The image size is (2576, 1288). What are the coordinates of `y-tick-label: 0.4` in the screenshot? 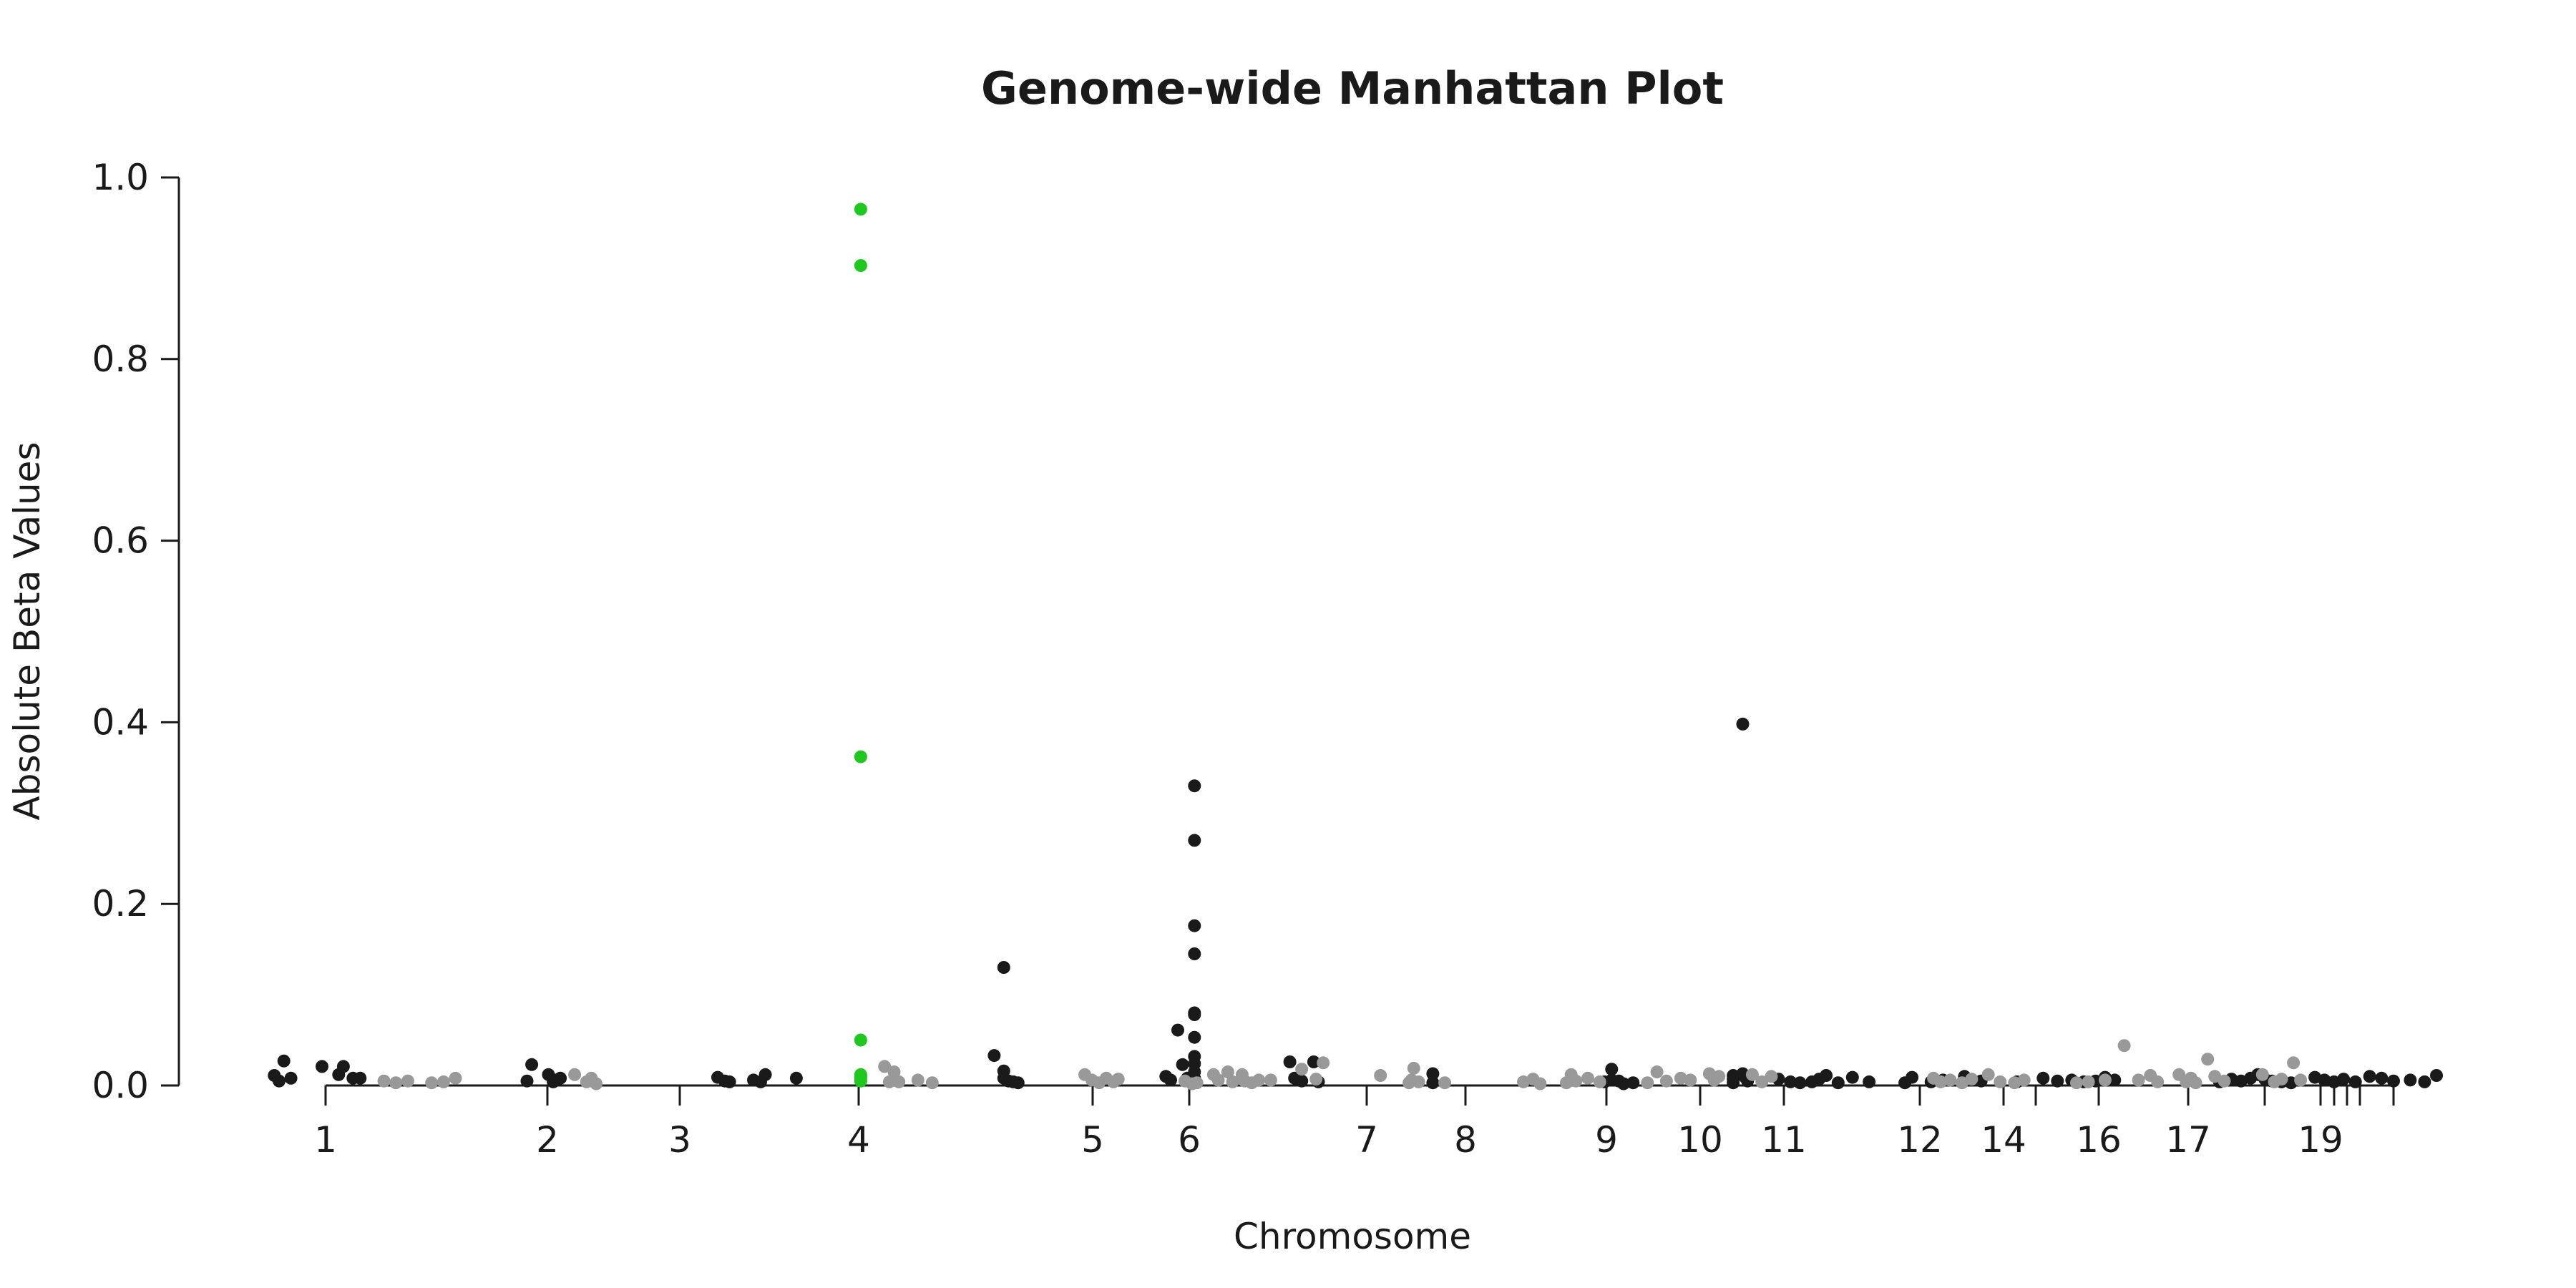 It's located at (120, 722).